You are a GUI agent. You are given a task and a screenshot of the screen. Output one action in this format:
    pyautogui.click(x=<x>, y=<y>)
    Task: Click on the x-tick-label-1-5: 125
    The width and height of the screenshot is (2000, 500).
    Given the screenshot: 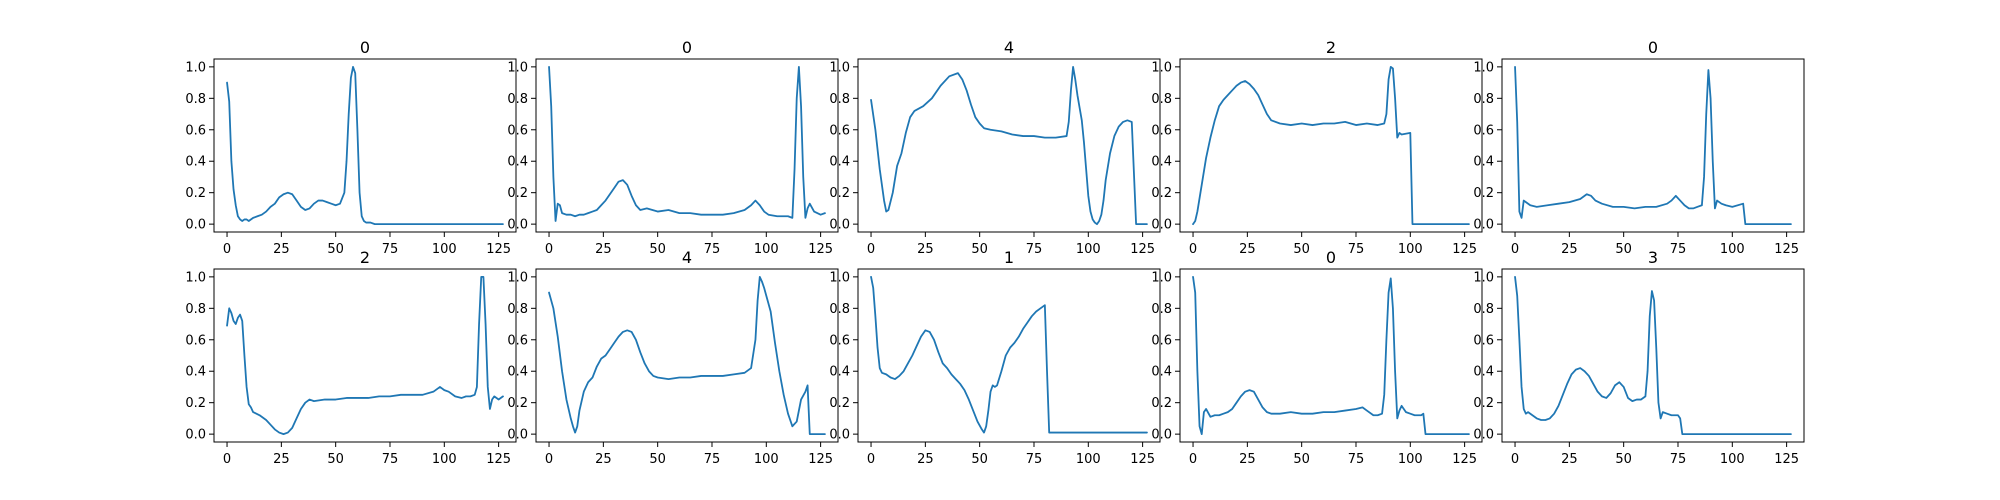 What is the action you would take?
    pyautogui.click(x=820, y=249)
    